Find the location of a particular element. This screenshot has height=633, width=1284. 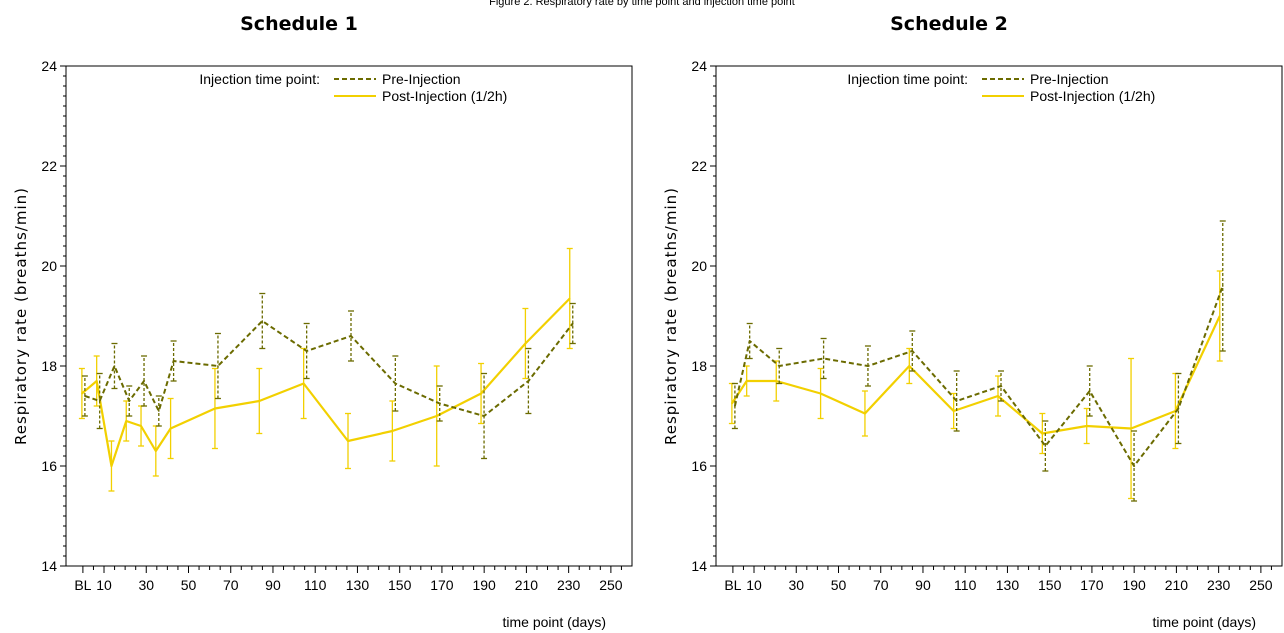

x-tick-label: 150 is located at coordinates (1050, 585).